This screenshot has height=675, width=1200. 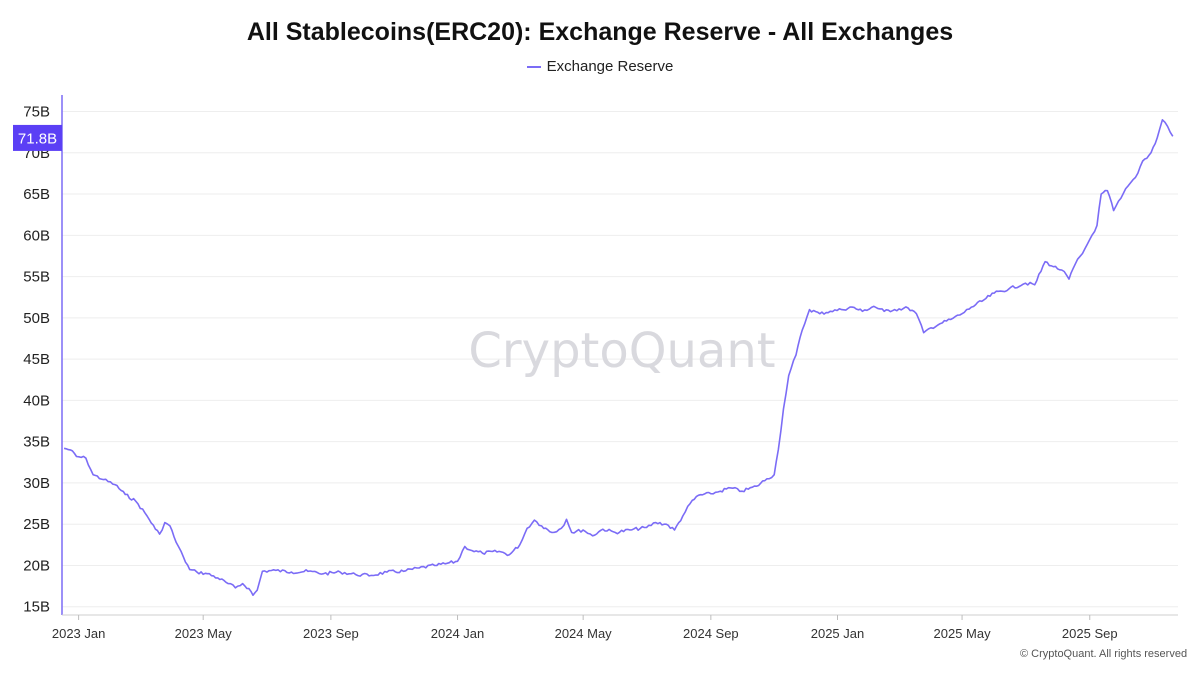 What do you see at coordinates (36, 359) in the screenshot?
I see `y-tick-label: 45B` at bounding box center [36, 359].